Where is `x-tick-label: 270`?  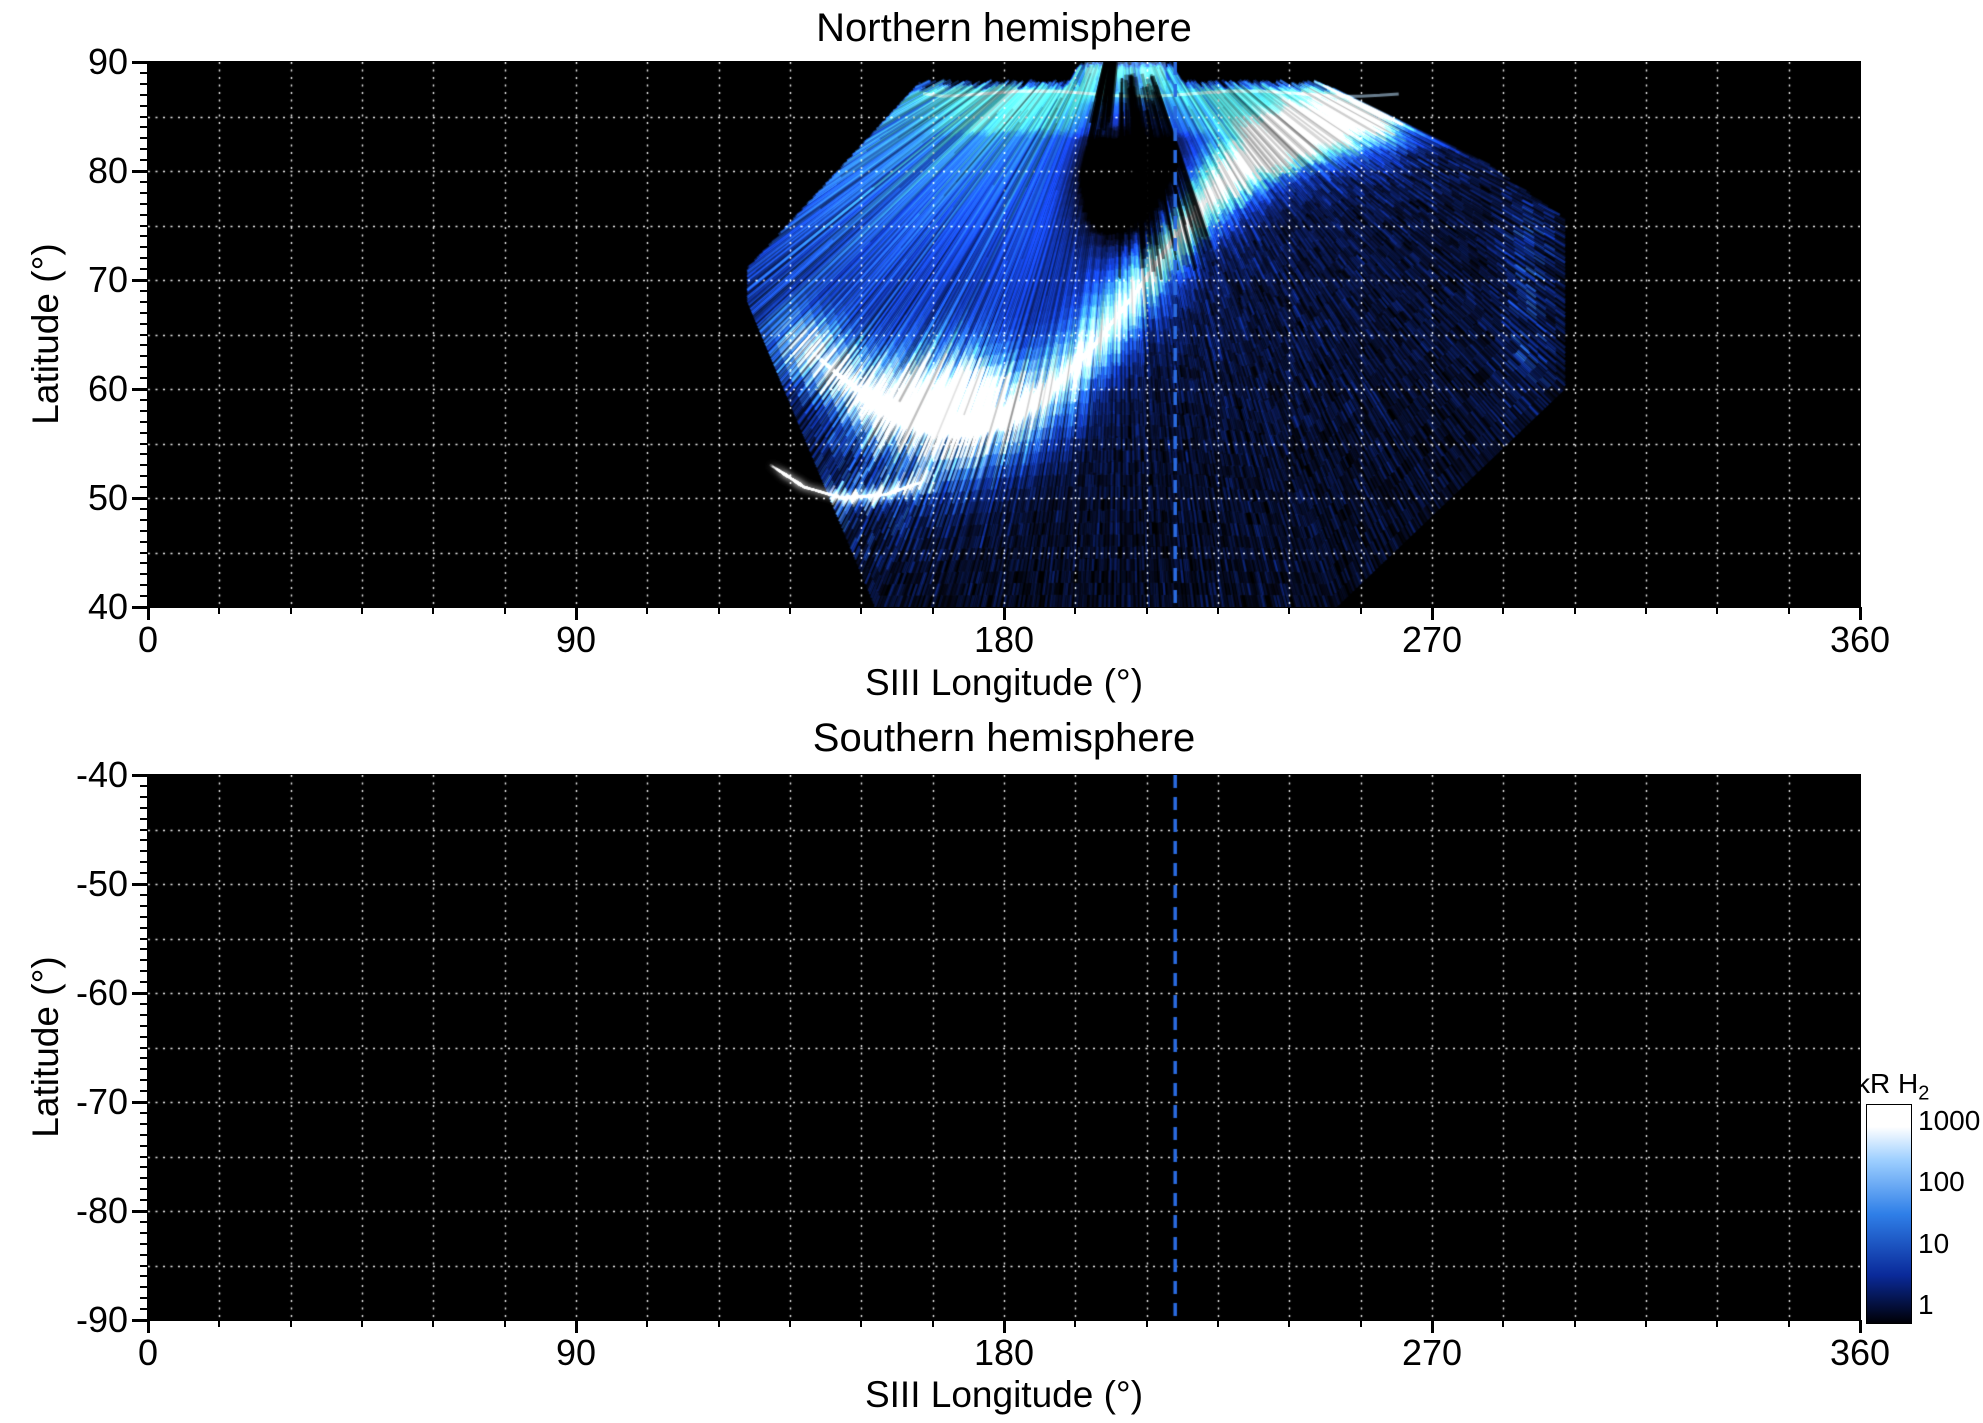 x-tick-label: 270 is located at coordinates (1432, 639).